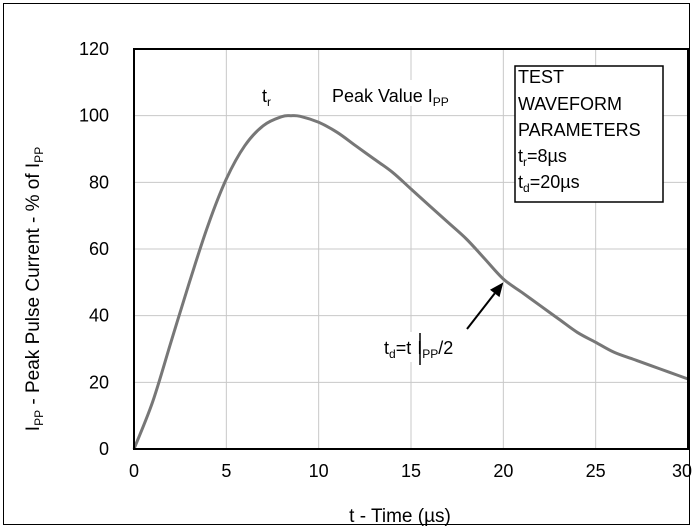  I want to click on y-axis-title: IPP - Peak Pulse Current - % of IPP, so click(34, 289).